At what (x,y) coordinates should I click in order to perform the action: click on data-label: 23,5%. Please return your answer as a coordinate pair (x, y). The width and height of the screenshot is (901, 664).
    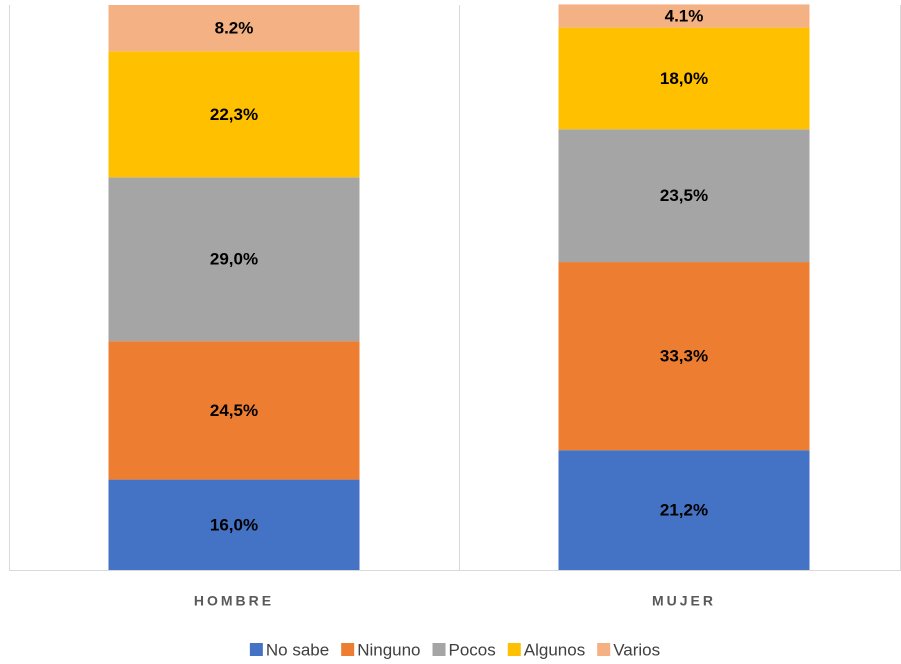
    Looking at the image, I should click on (684, 195).